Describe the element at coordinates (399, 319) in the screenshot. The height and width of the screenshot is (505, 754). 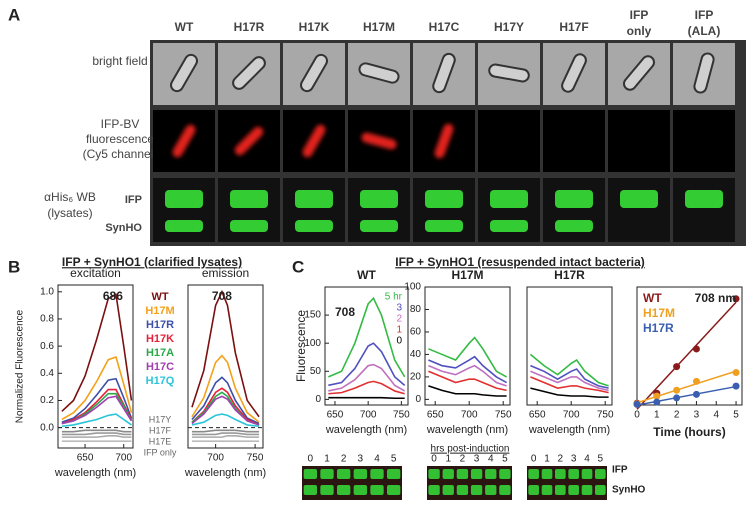
I see `legend-entry: 2` at that location.